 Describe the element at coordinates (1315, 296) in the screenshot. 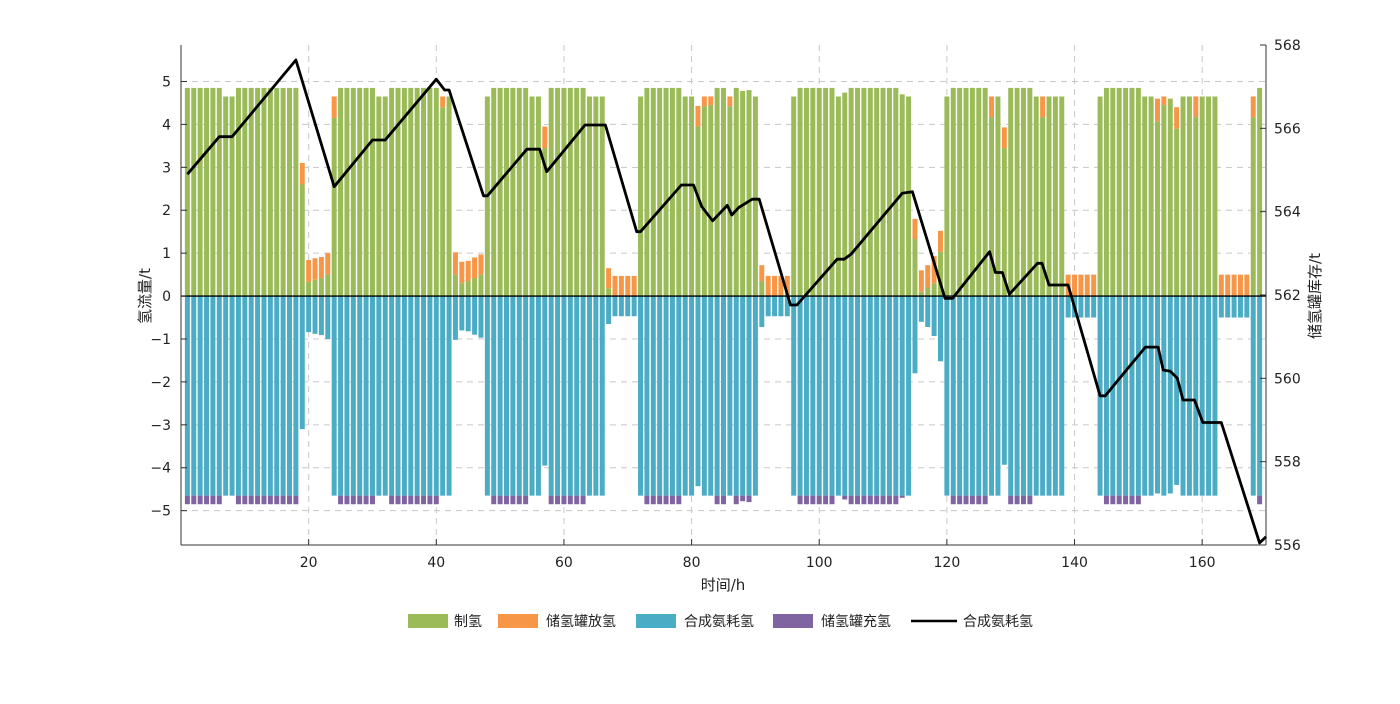

I see `y-axis-label-right: 储氢罐库存/t` at that location.